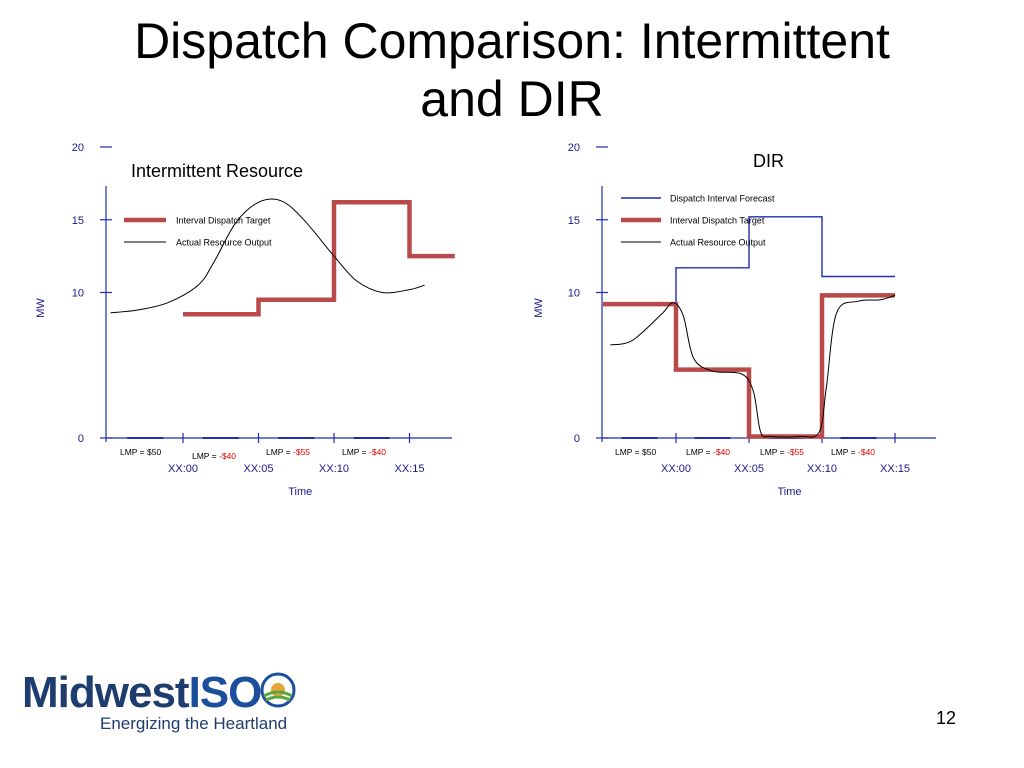 The width and height of the screenshot is (1024, 768). I want to click on right-y-tick-label: 20, so click(574, 148).